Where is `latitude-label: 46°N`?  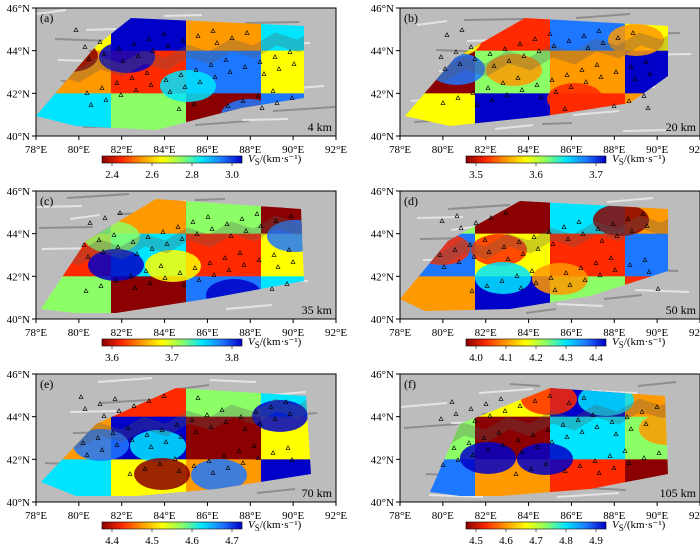
latitude-label: 46°N is located at coordinates (18, 9).